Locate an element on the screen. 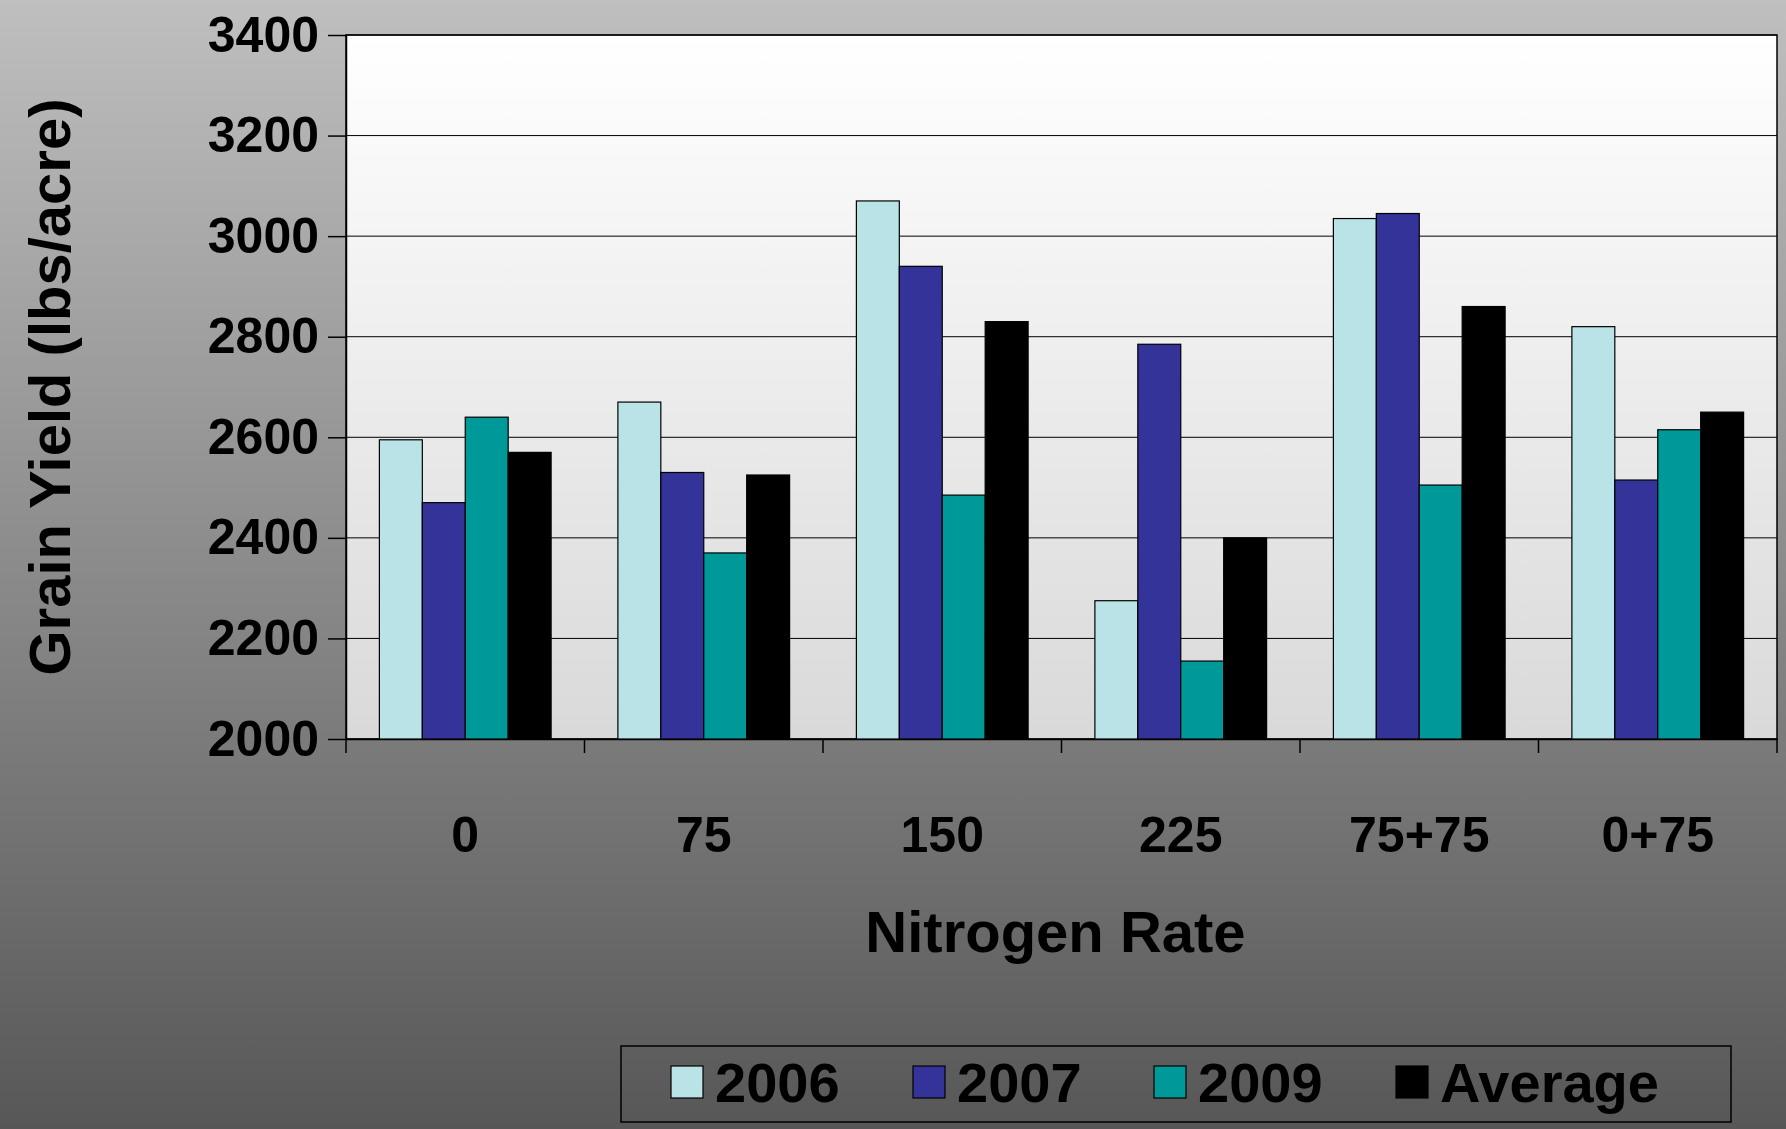 This screenshot has height=1129, width=1786. x-tick-label: 225 is located at coordinates (1181, 835).